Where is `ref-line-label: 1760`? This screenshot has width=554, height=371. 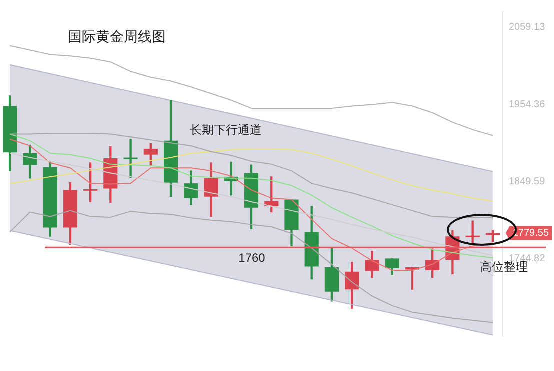
ref-line-label: 1760 is located at coordinates (252, 257).